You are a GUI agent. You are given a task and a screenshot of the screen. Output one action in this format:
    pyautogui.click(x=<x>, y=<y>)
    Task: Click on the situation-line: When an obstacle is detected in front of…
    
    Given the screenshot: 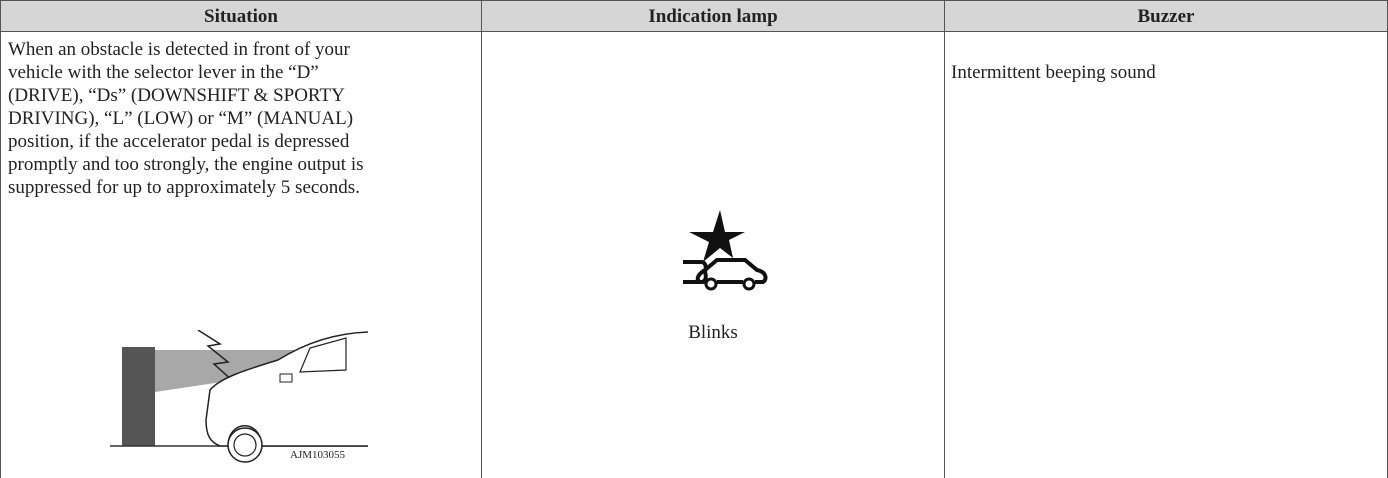 What is the action you would take?
    pyautogui.click(x=179, y=49)
    